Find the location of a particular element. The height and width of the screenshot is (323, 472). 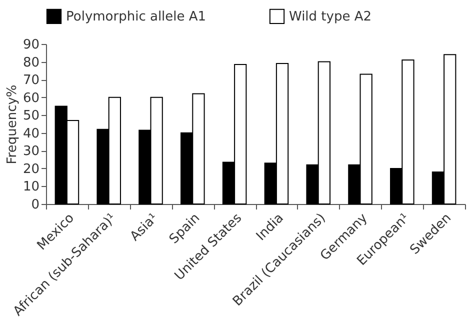

y-tick-label: 30 is located at coordinates (31, 152).